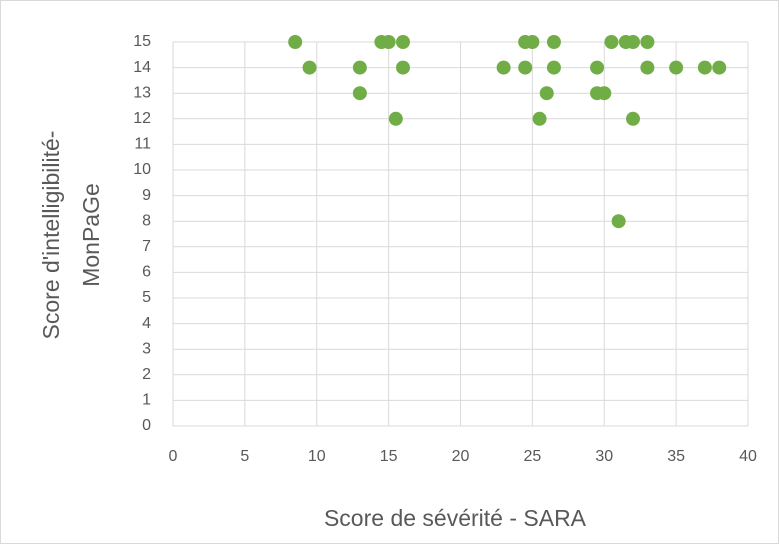  Describe the element at coordinates (146, 195) in the screenshot. I see `y-tick-label: 9` at that location.